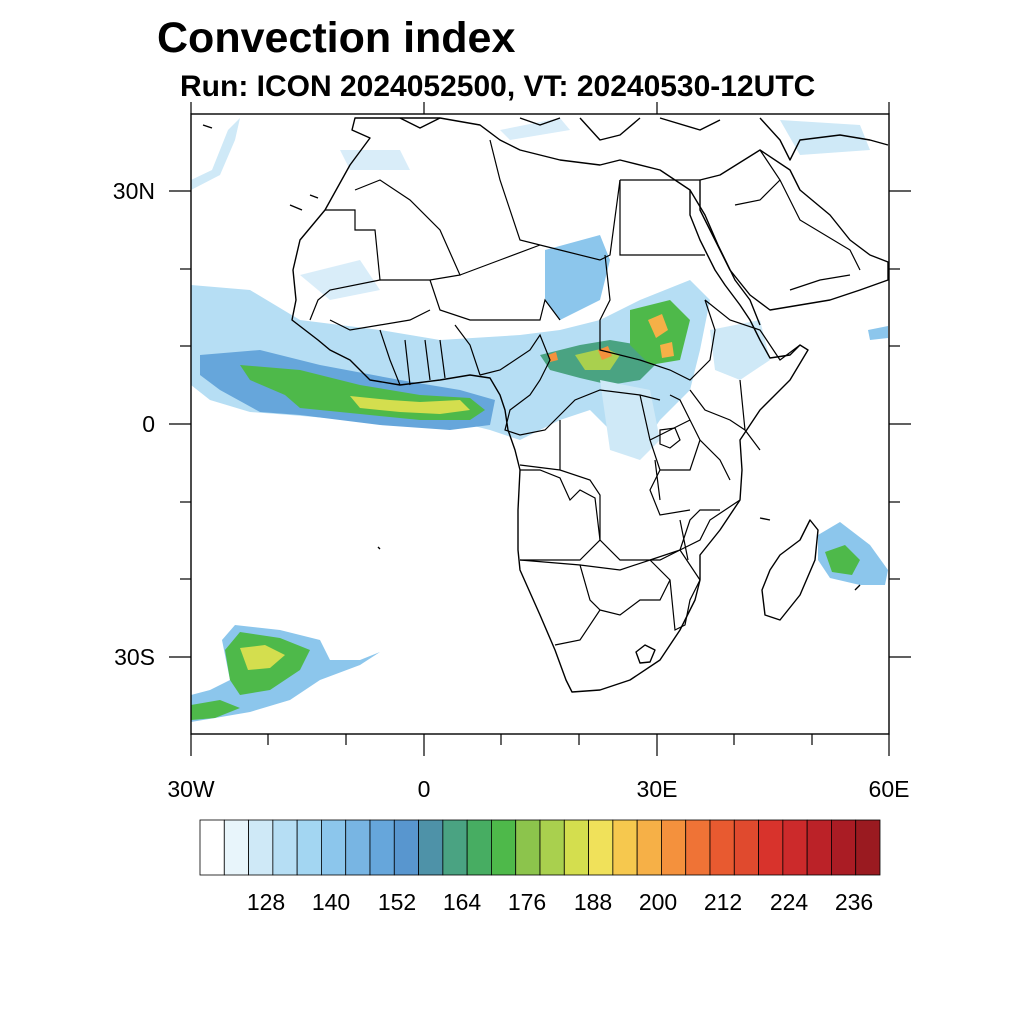 The width and height of the screenshot is (1024, 1024). I want to click on border-ethiopia-somalia, so click(745, 375).